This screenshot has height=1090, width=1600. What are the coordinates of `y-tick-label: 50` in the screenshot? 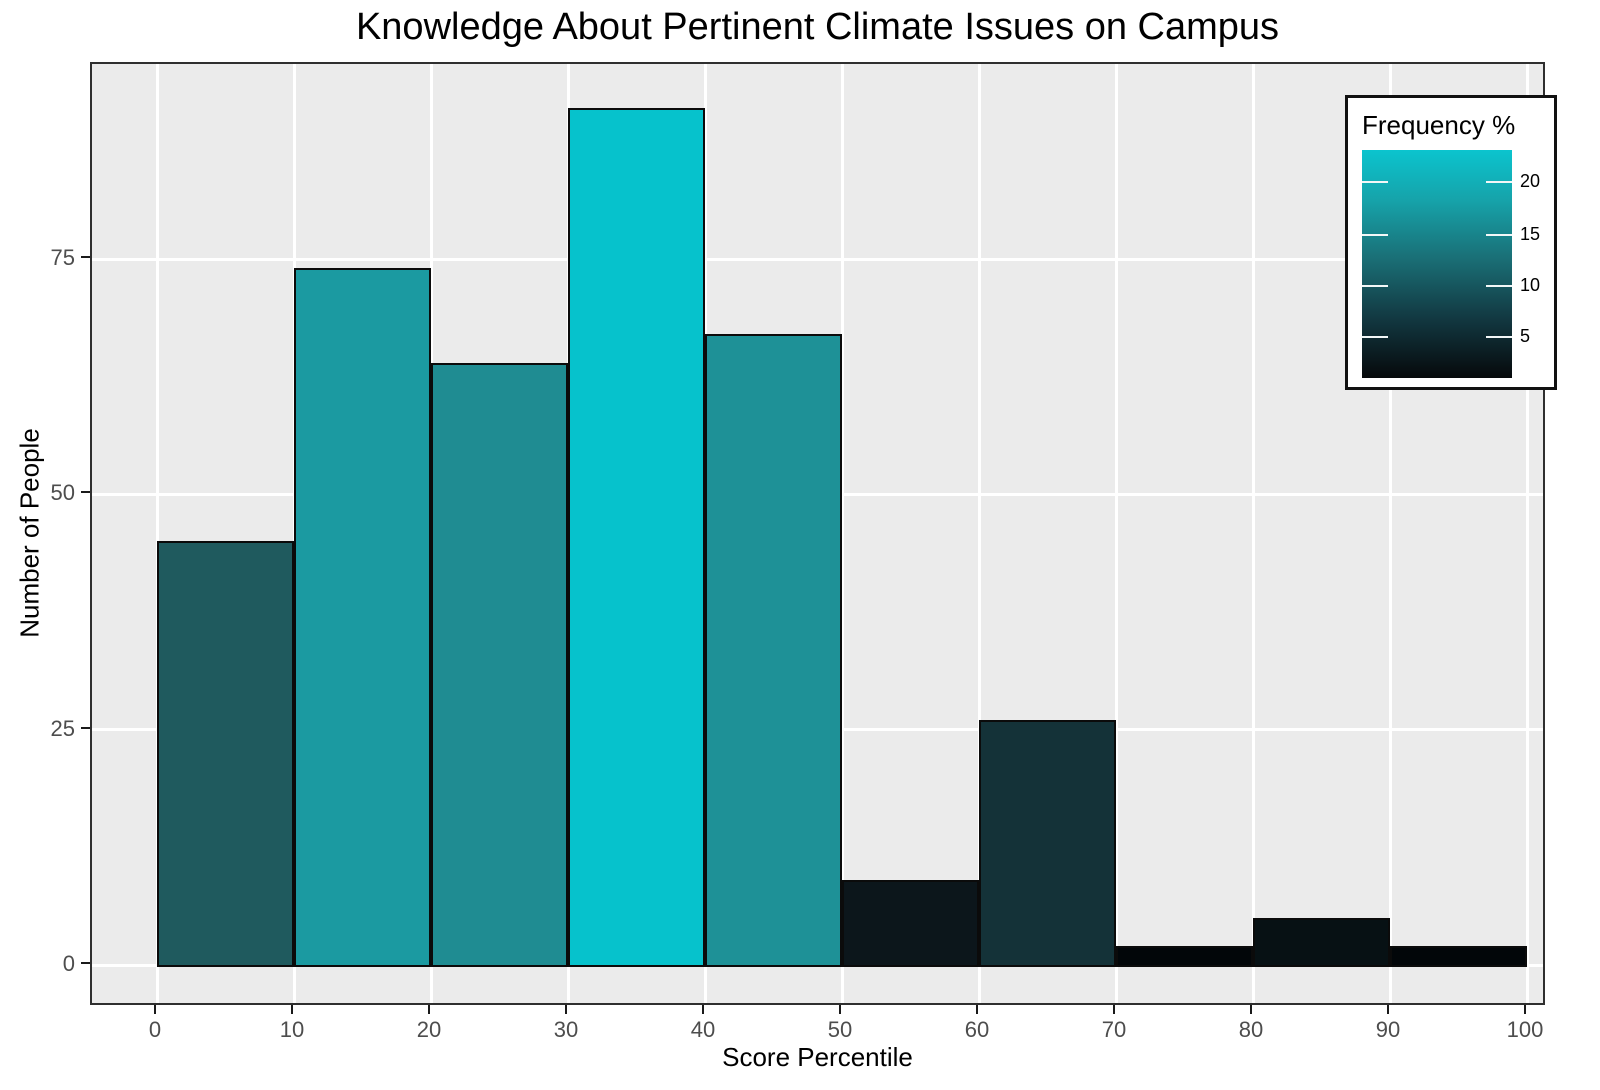 It's located at (62, 493).